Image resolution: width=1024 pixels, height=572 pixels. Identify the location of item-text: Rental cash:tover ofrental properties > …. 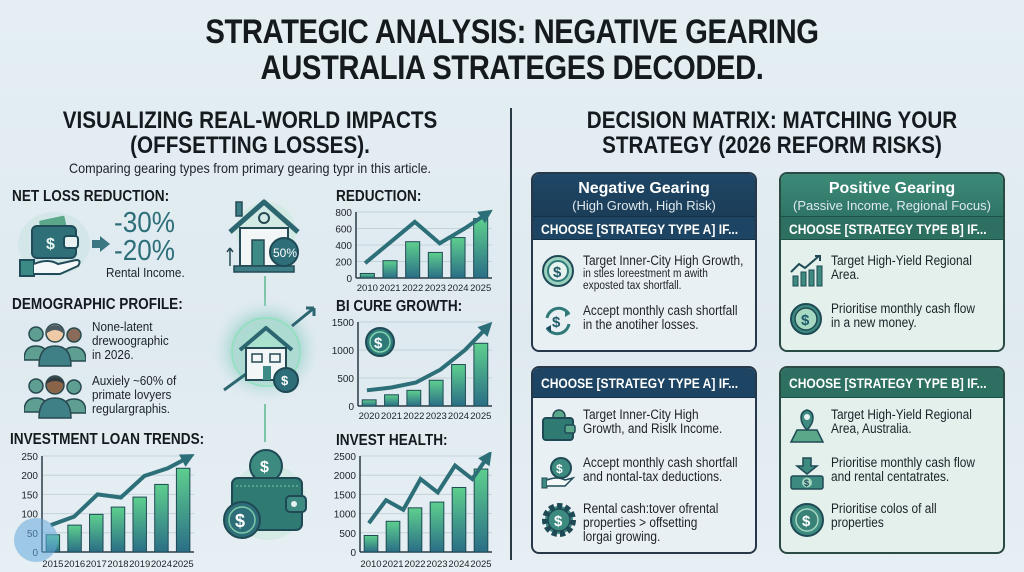
(650, 523).